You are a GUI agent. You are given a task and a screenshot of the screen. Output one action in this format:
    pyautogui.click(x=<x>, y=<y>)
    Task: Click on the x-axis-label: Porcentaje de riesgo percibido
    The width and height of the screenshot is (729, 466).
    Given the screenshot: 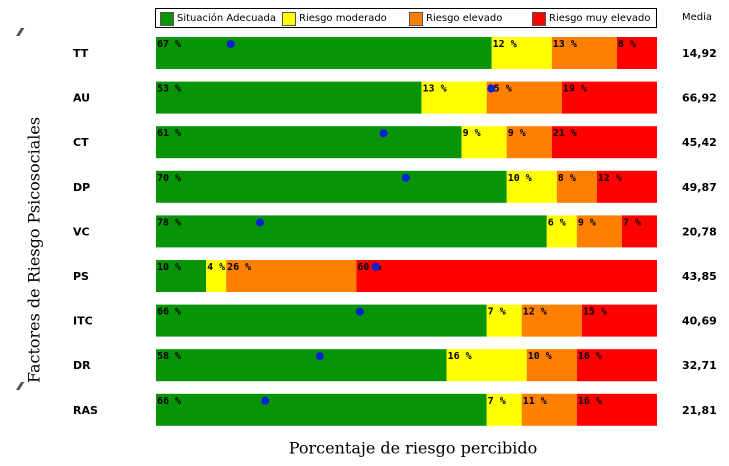 What is the action you would take?
    pyautogui.click(x=413, y=448)
    